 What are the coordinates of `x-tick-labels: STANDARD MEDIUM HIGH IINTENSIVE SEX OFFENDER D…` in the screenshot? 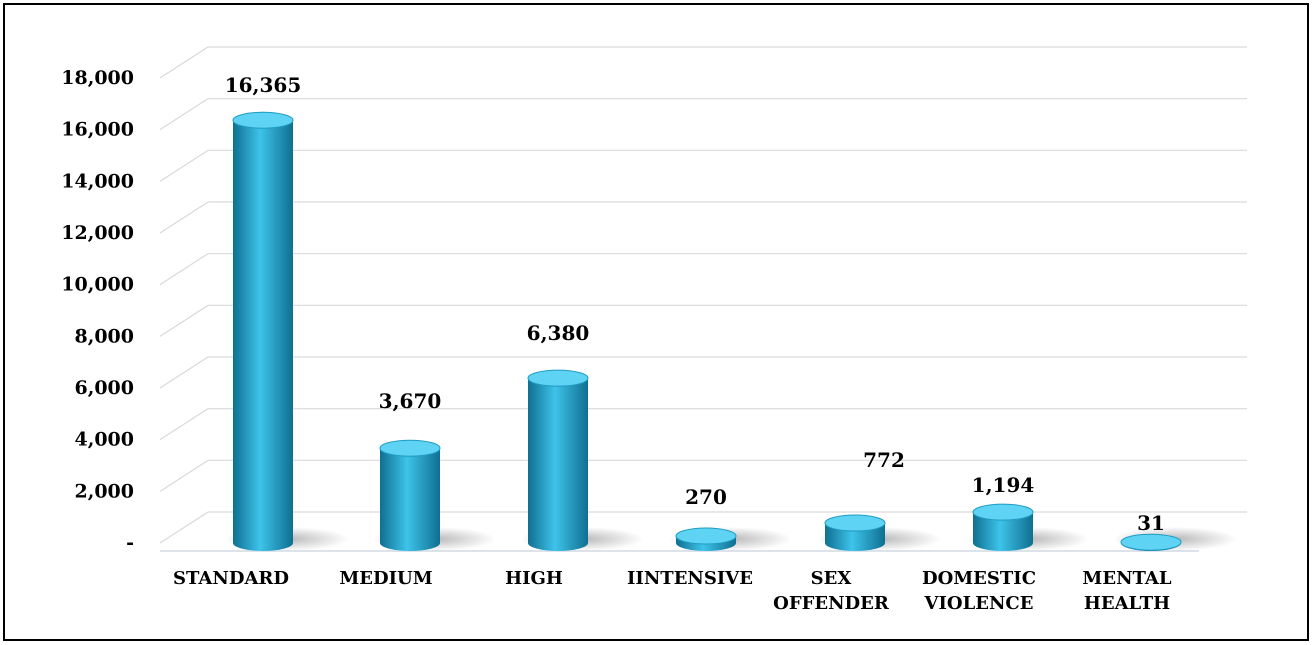 It's located at (672, 591).